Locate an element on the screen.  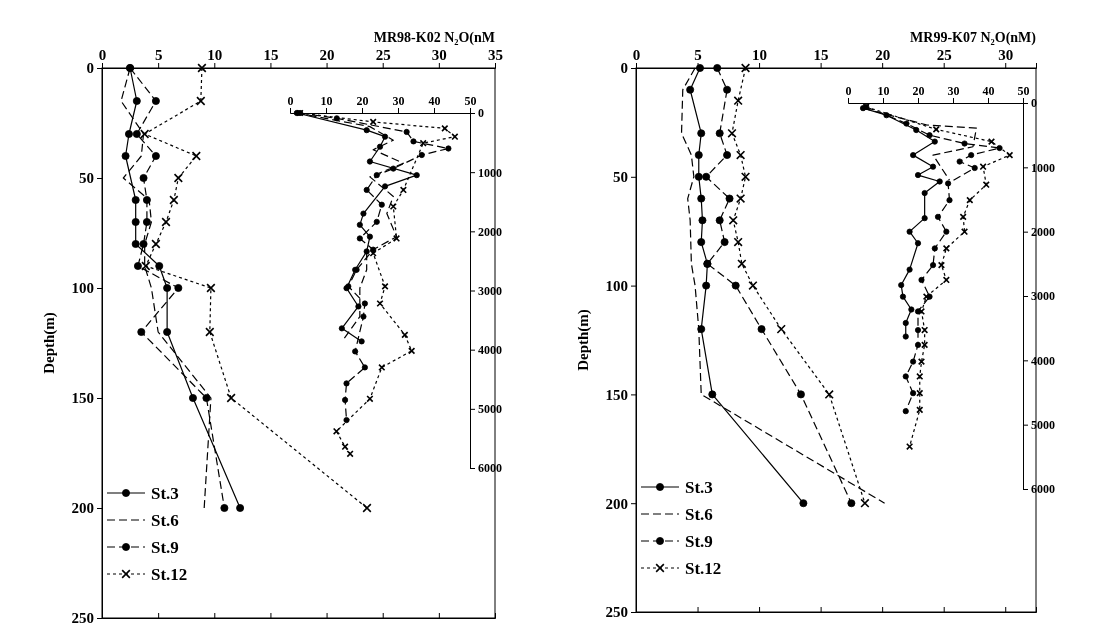
x-tick-label: 35 is located at coordinates (495, 55).